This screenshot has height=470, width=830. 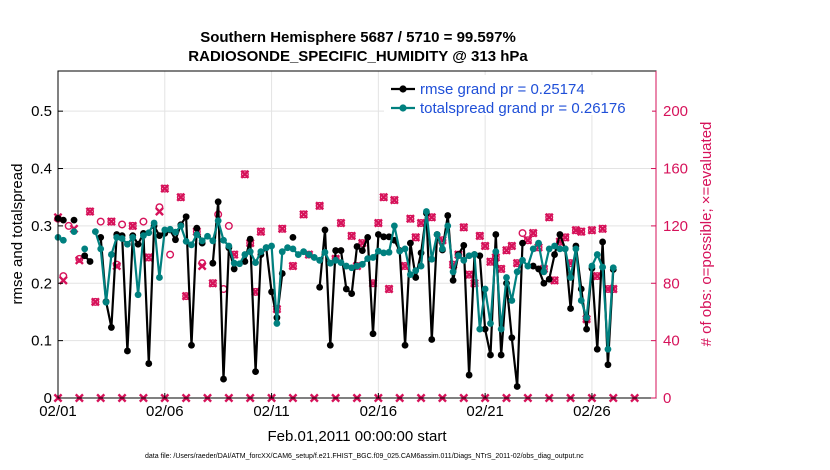 I want to click on x-tick-label: 02/26, so click(x=592, y=411).